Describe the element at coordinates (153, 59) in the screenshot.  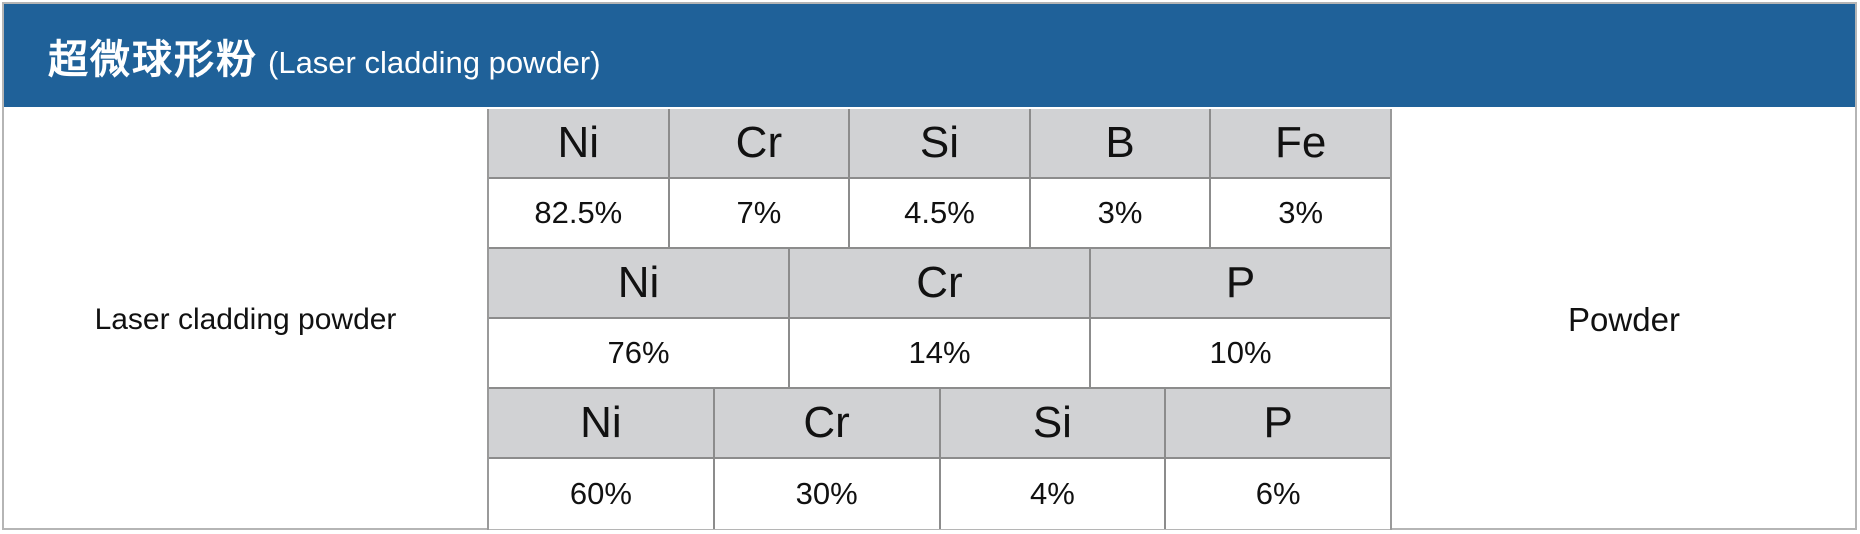
I see `title-chinese: 超微球形粉` at that location.